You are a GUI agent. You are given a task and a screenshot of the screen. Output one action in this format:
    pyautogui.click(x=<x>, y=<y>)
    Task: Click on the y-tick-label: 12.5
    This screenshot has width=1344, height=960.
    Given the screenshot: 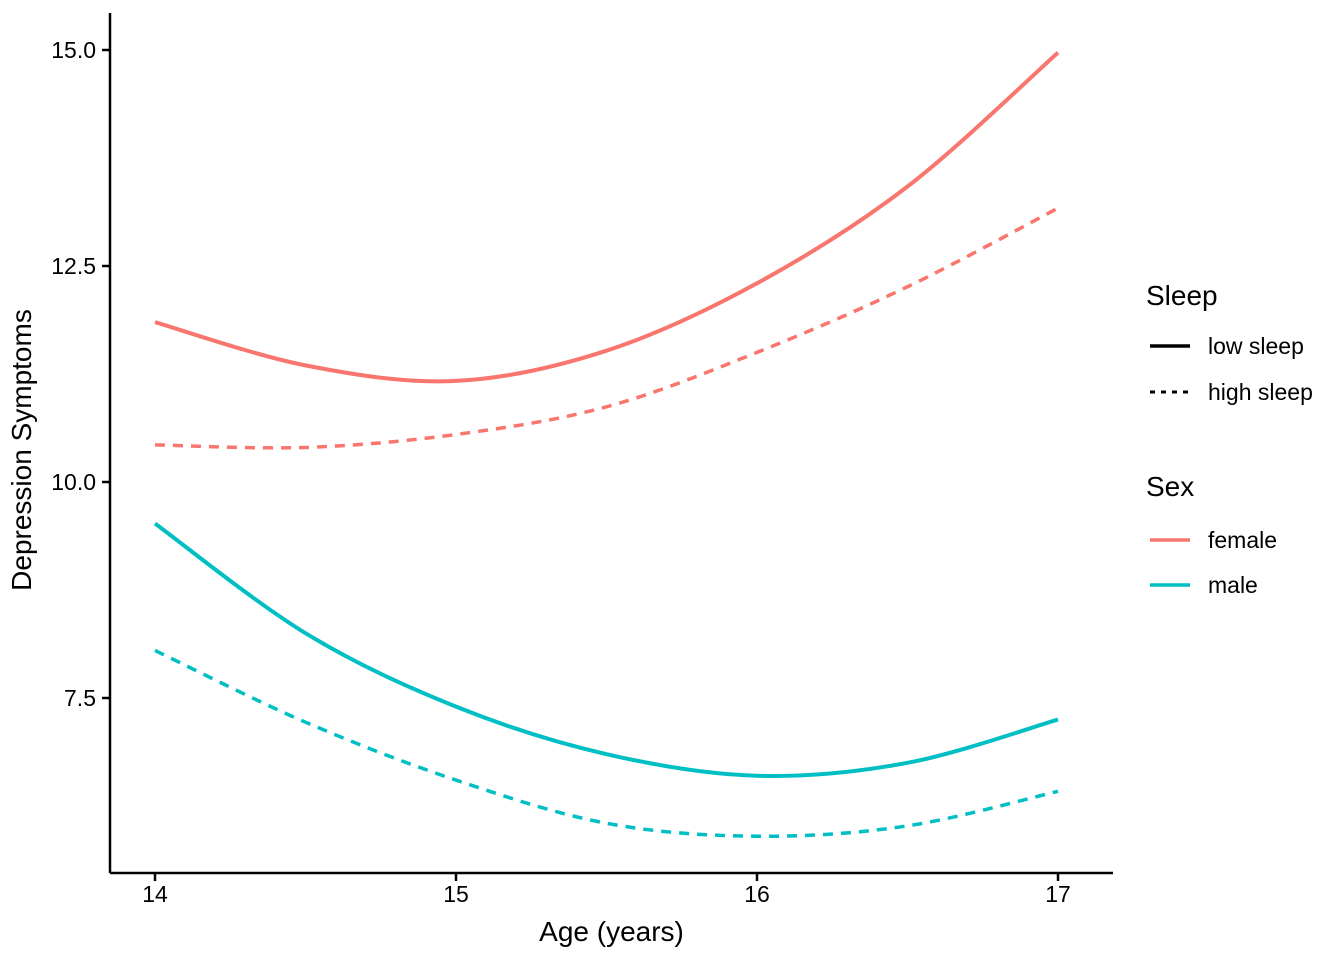 What is the action you would take?
    pyautogui.click(x=73, y=265)
    